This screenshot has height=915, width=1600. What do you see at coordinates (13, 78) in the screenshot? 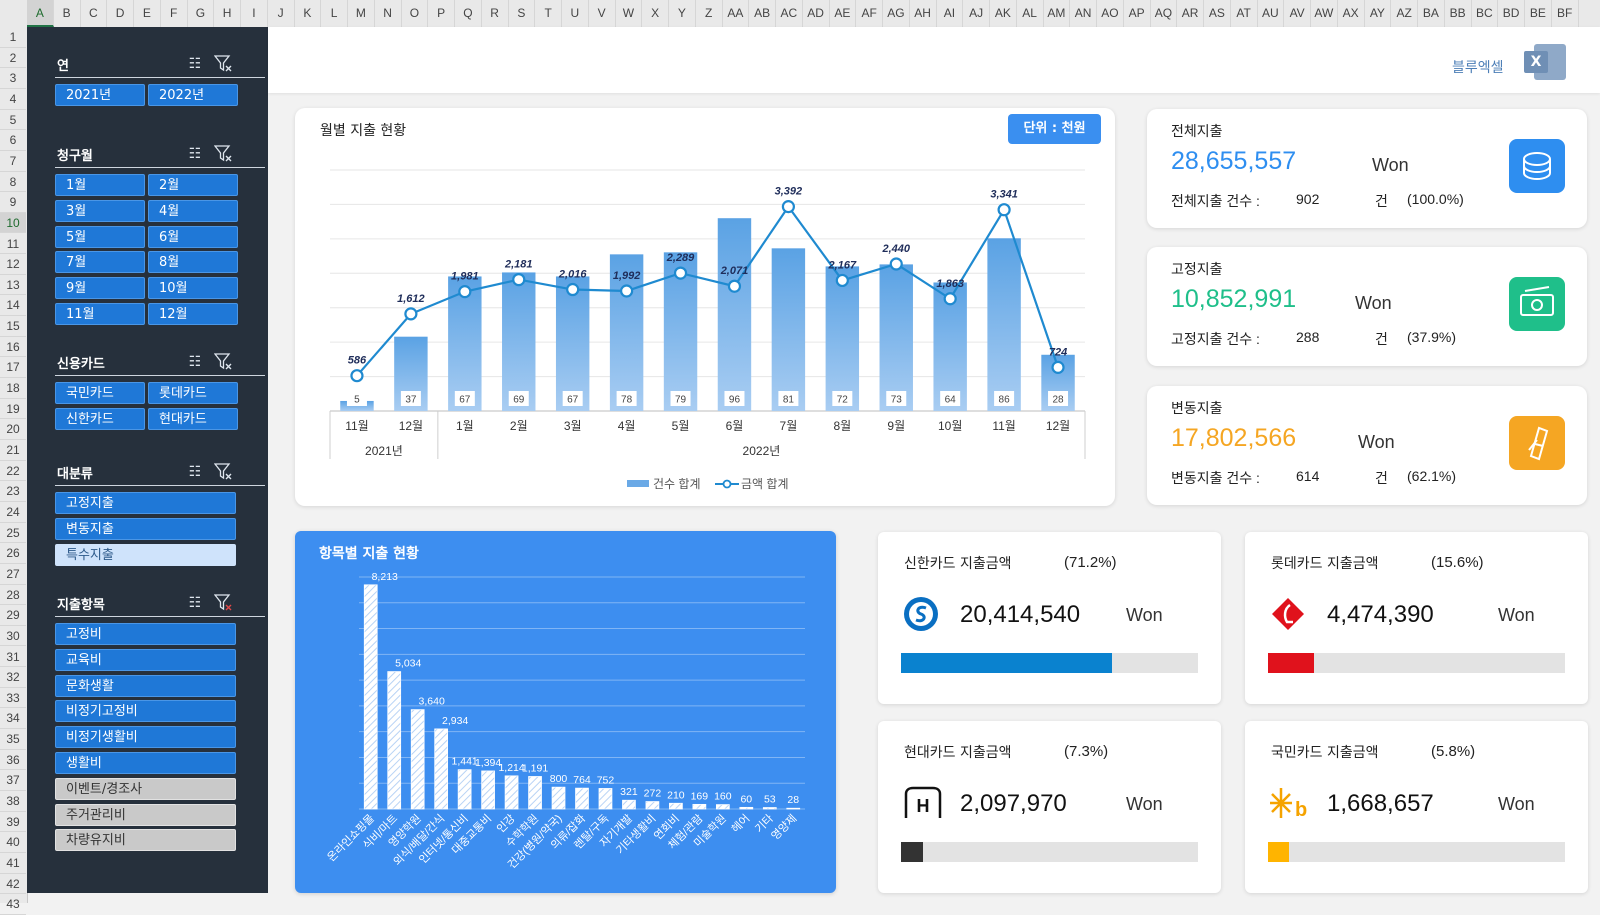
I see `row-header: 3` at bounding box center [13, 78].